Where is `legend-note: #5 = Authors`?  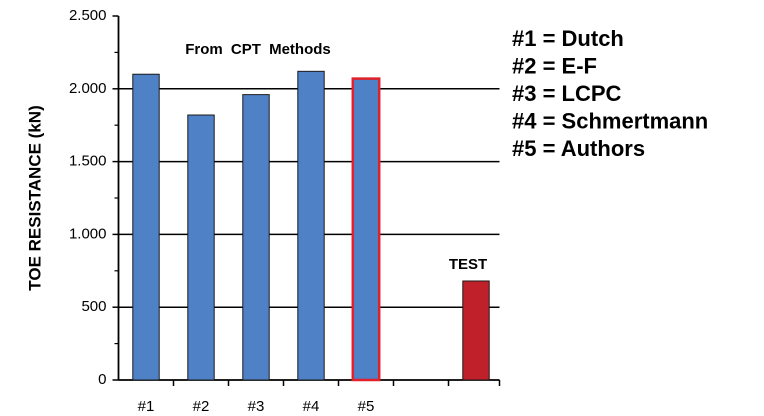
legend-note: #5 = Authors is located at coordinates (578, 148).